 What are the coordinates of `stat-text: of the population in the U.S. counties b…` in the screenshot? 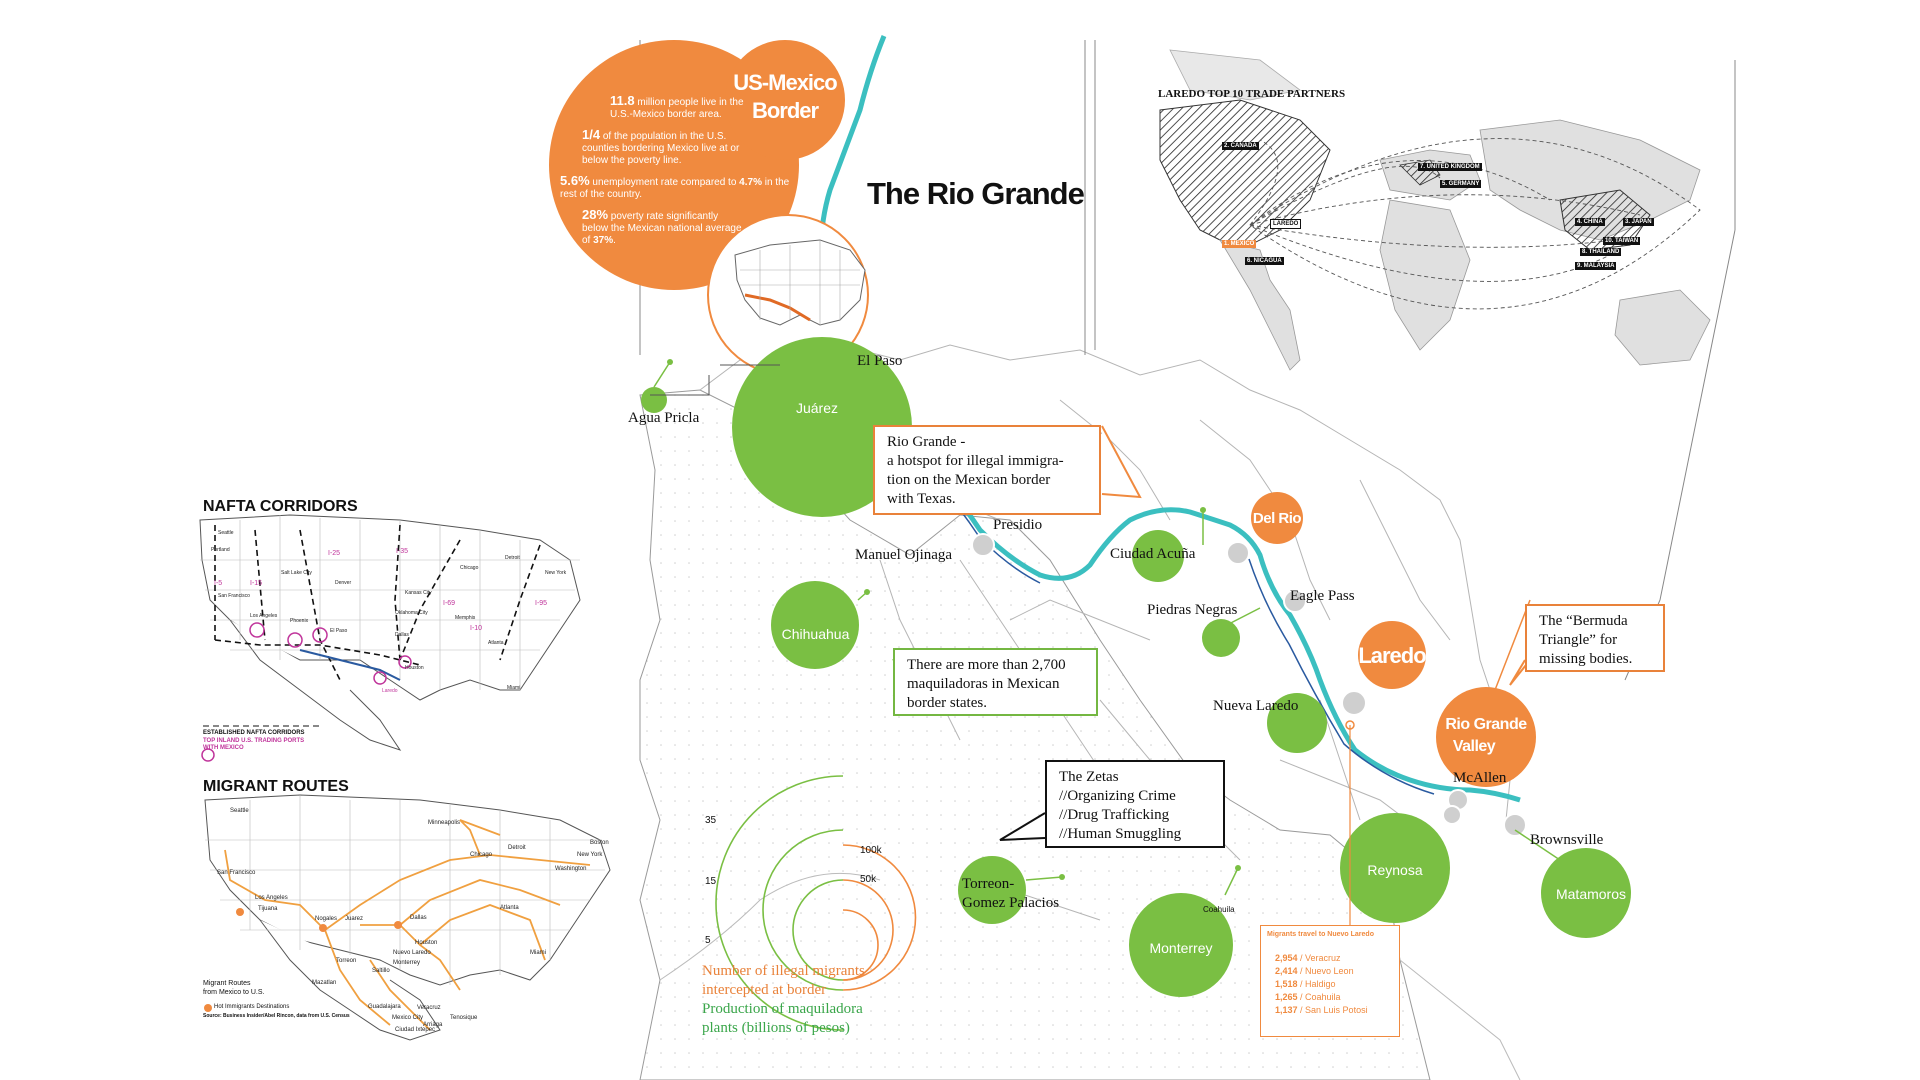 It's located at (661, 148).